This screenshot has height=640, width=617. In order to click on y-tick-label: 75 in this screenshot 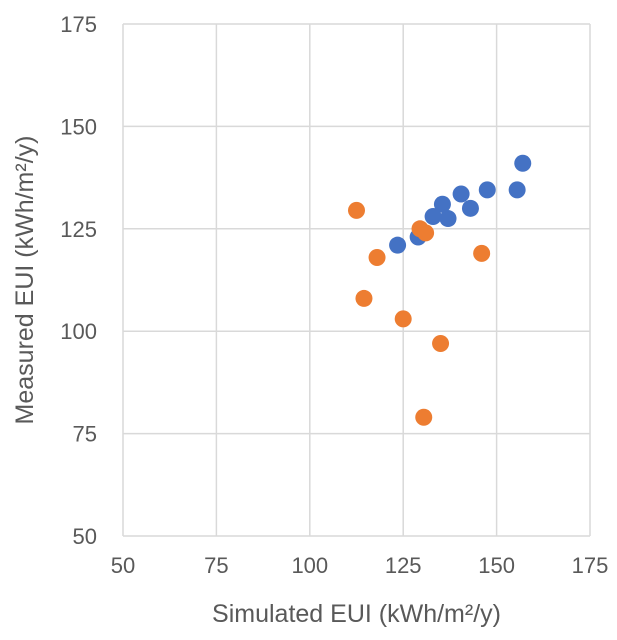, I will do `click(85, 434)`.